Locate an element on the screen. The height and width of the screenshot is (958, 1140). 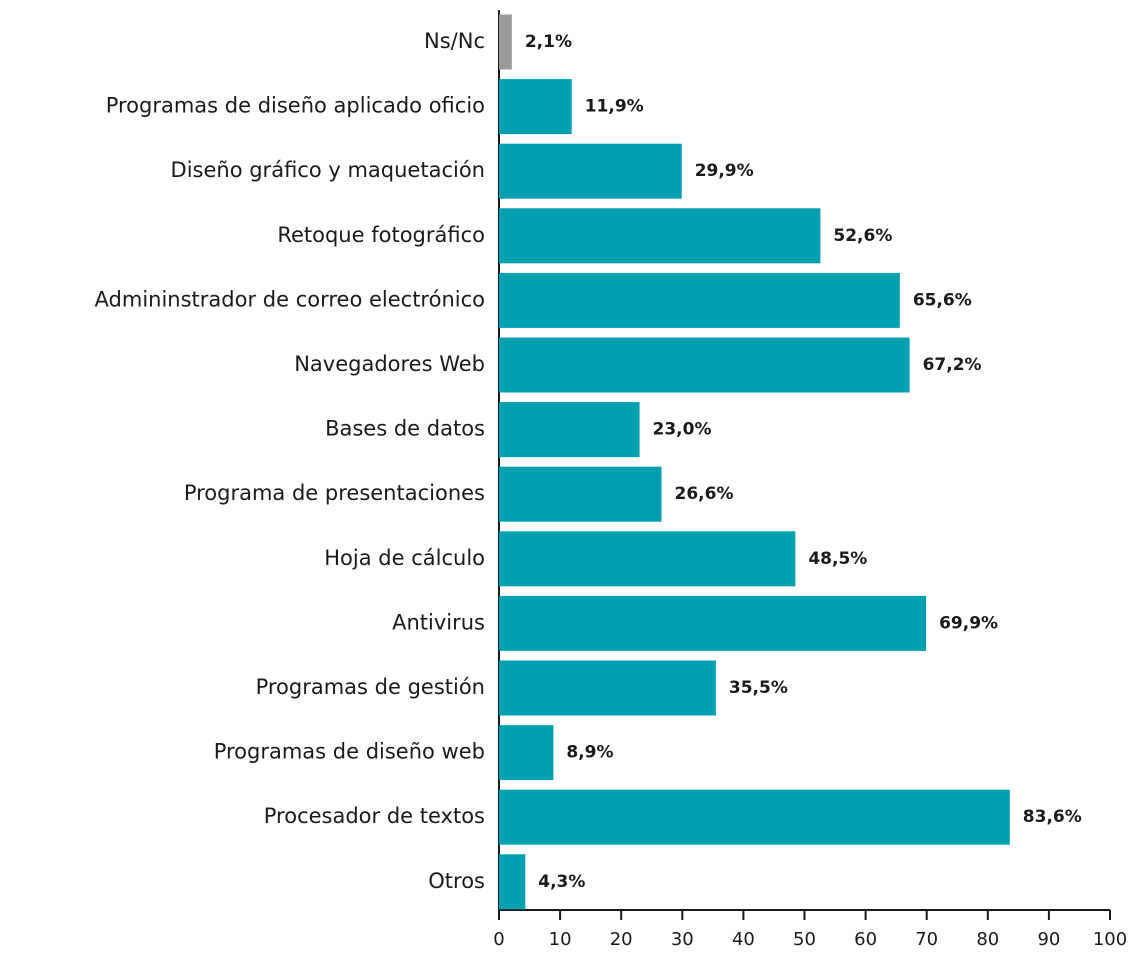
y-tick-label: Bases de datos is located at coordinates (405, 429).